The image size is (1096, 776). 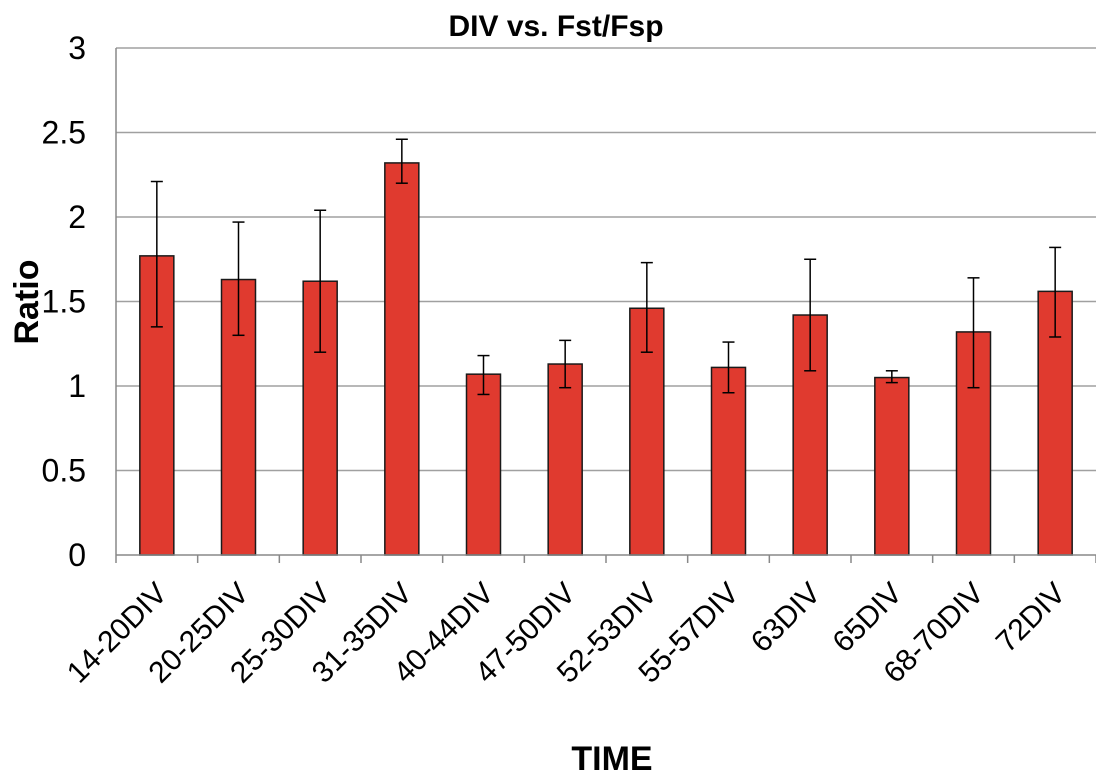 I want to click on x-axis-title: TIME, so click(x=611, y=758).